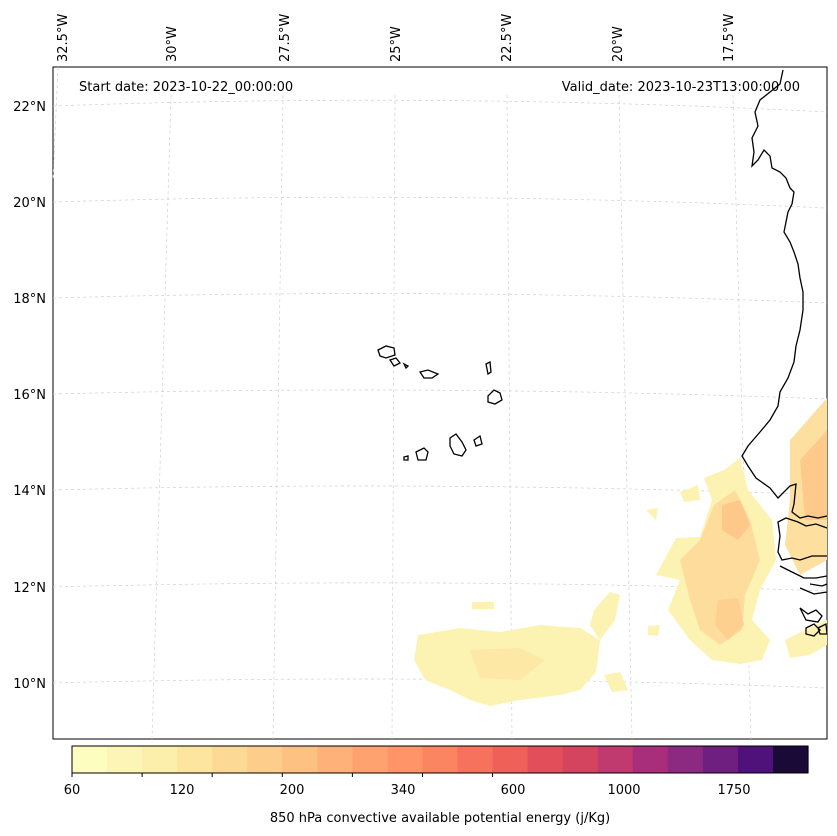 The height and width of the screenshot is (836, 837). I want to click on lon-label-30w: 30°W, so click(172, 44).